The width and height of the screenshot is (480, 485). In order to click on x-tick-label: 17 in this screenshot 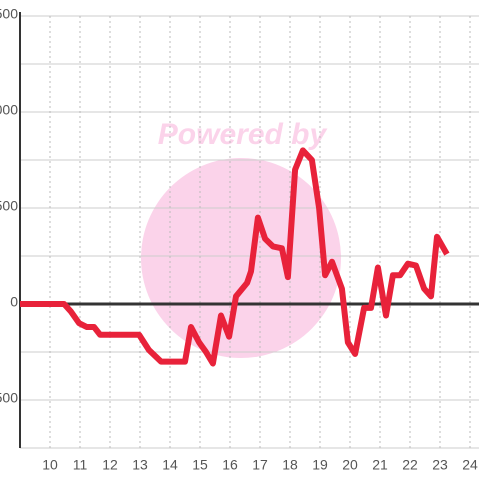, I will do `click(260, 465)`.